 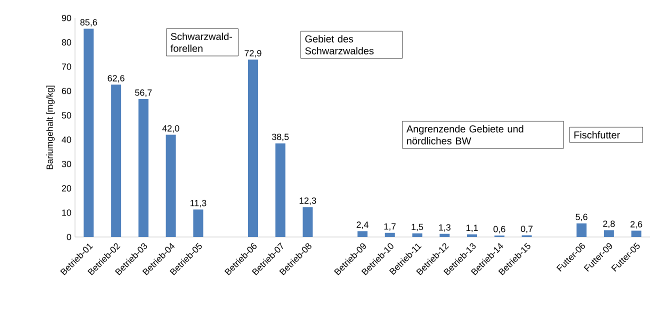 I want to click on y-tick-label: 70, so click(x=67, y=66).